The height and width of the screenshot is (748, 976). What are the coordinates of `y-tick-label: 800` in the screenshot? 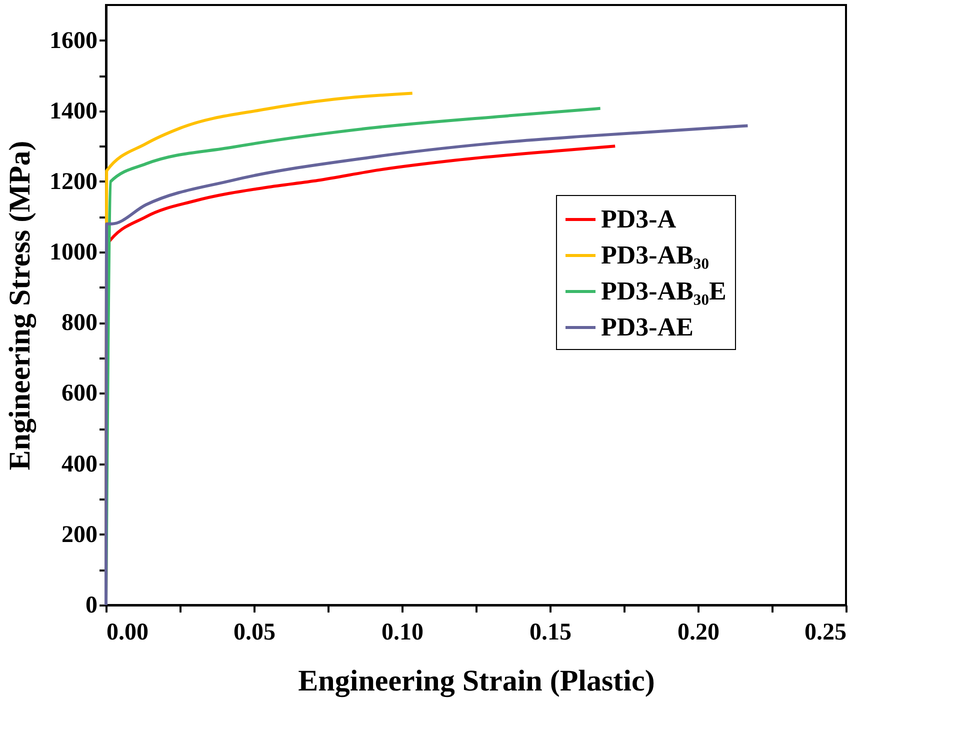 It's located at (80, 323).